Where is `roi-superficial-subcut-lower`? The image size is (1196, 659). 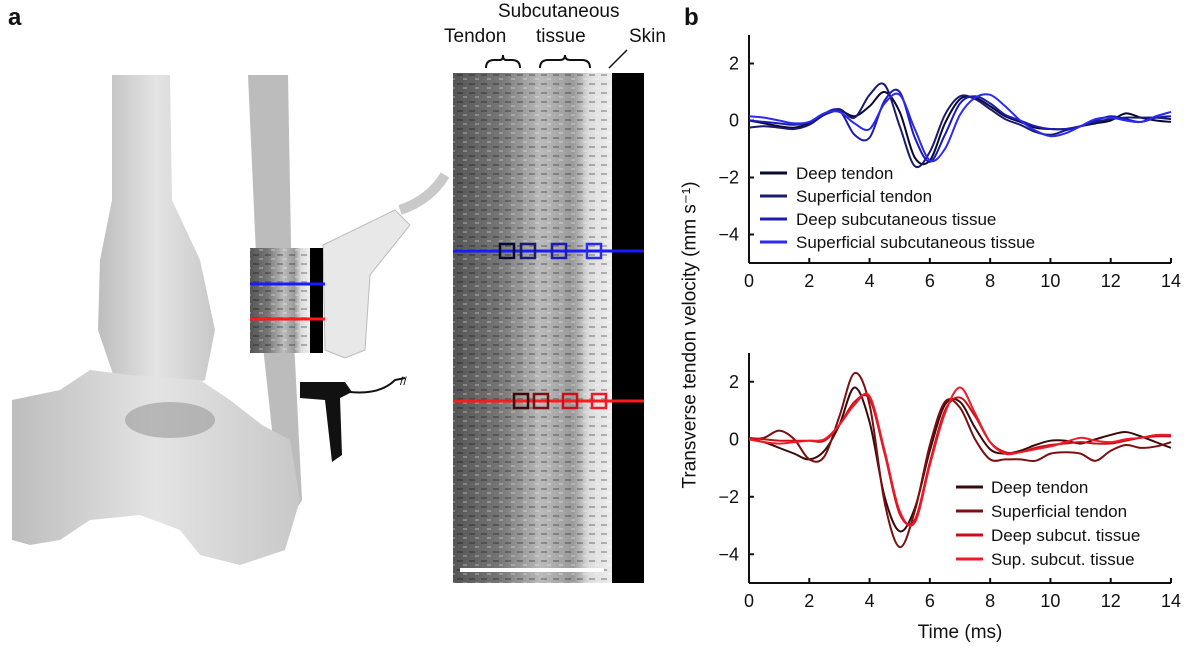 roi-superficial-subcut-lower is located at coordinates (599, 401).